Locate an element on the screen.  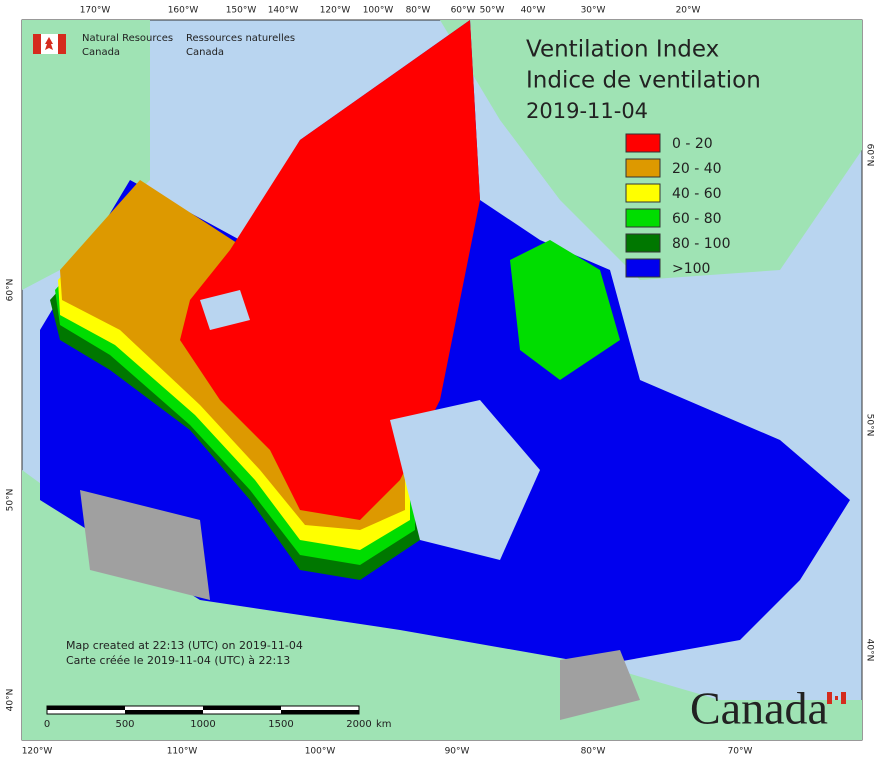
legend-label: 60 - 80 is located at coordinates (697, 219).